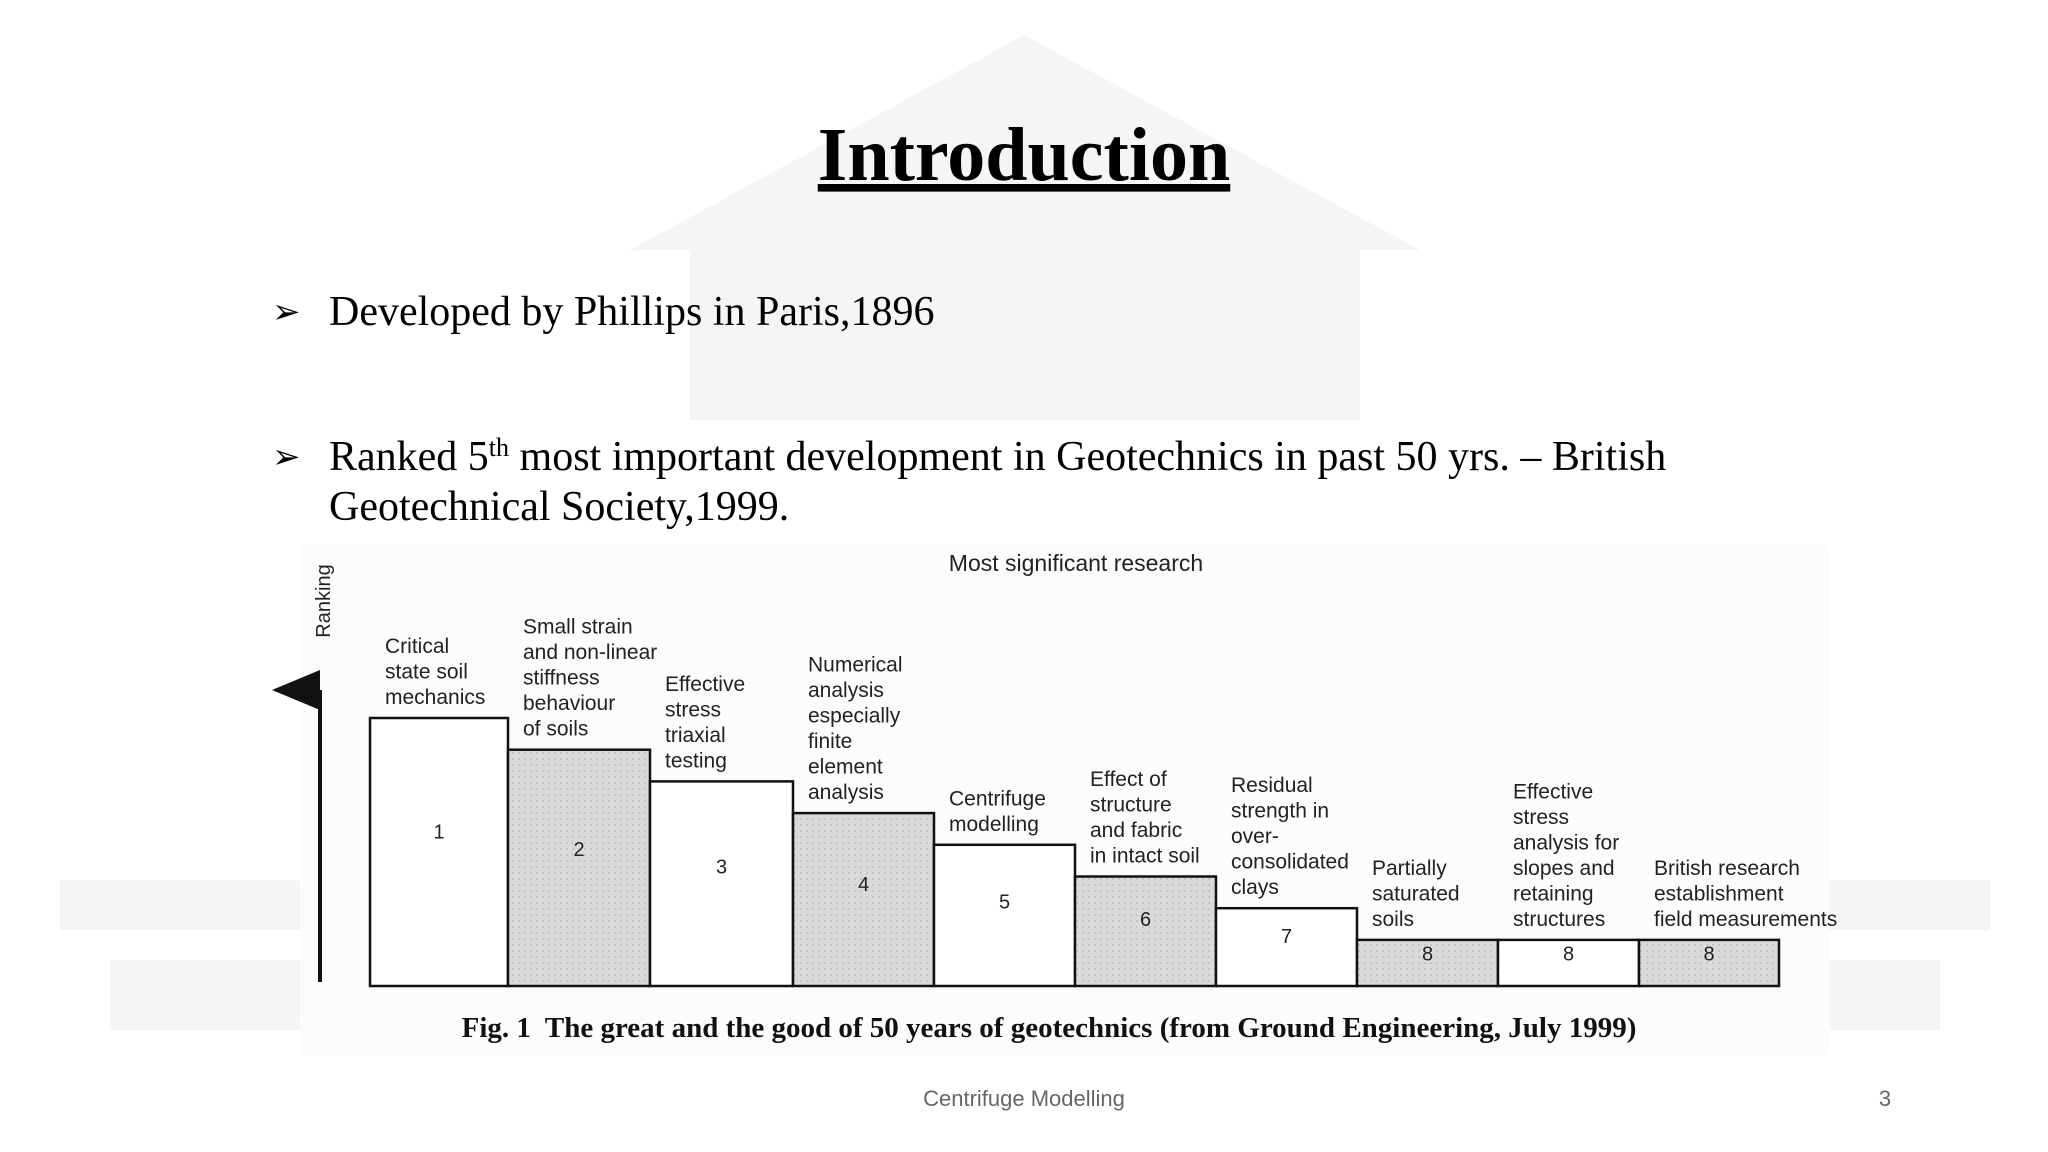 The image size is (2048, 1152). What do you see at coordinates (1131, 805) in the screenshot?
I see `bar-label: structure` at bounding box center [1131, 805].